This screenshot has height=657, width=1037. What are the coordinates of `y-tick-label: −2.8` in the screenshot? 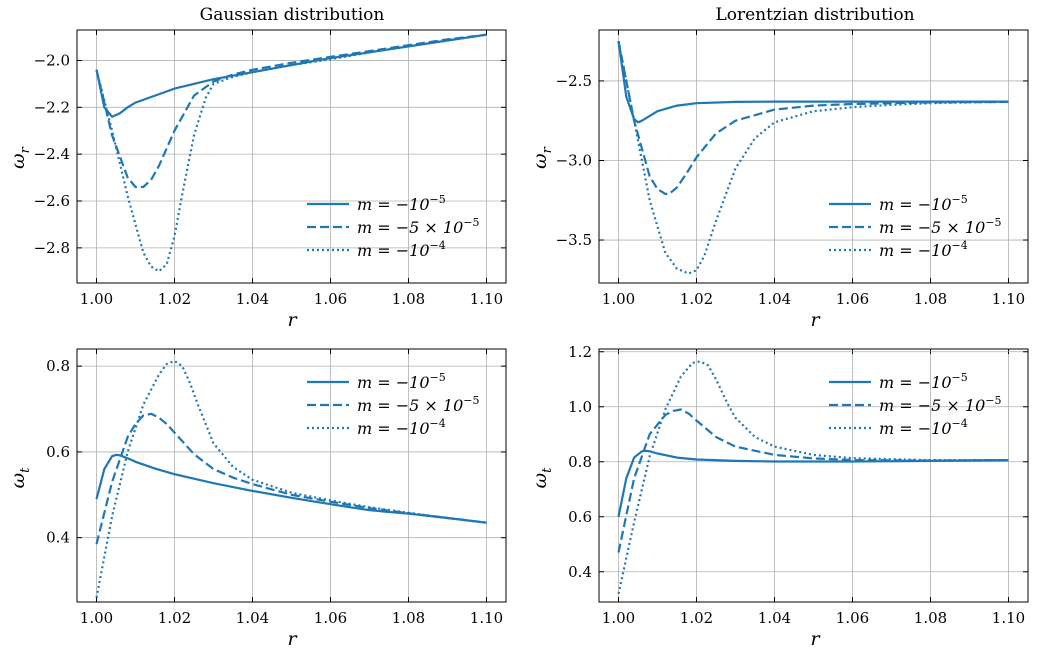 It's located at (52, 248).